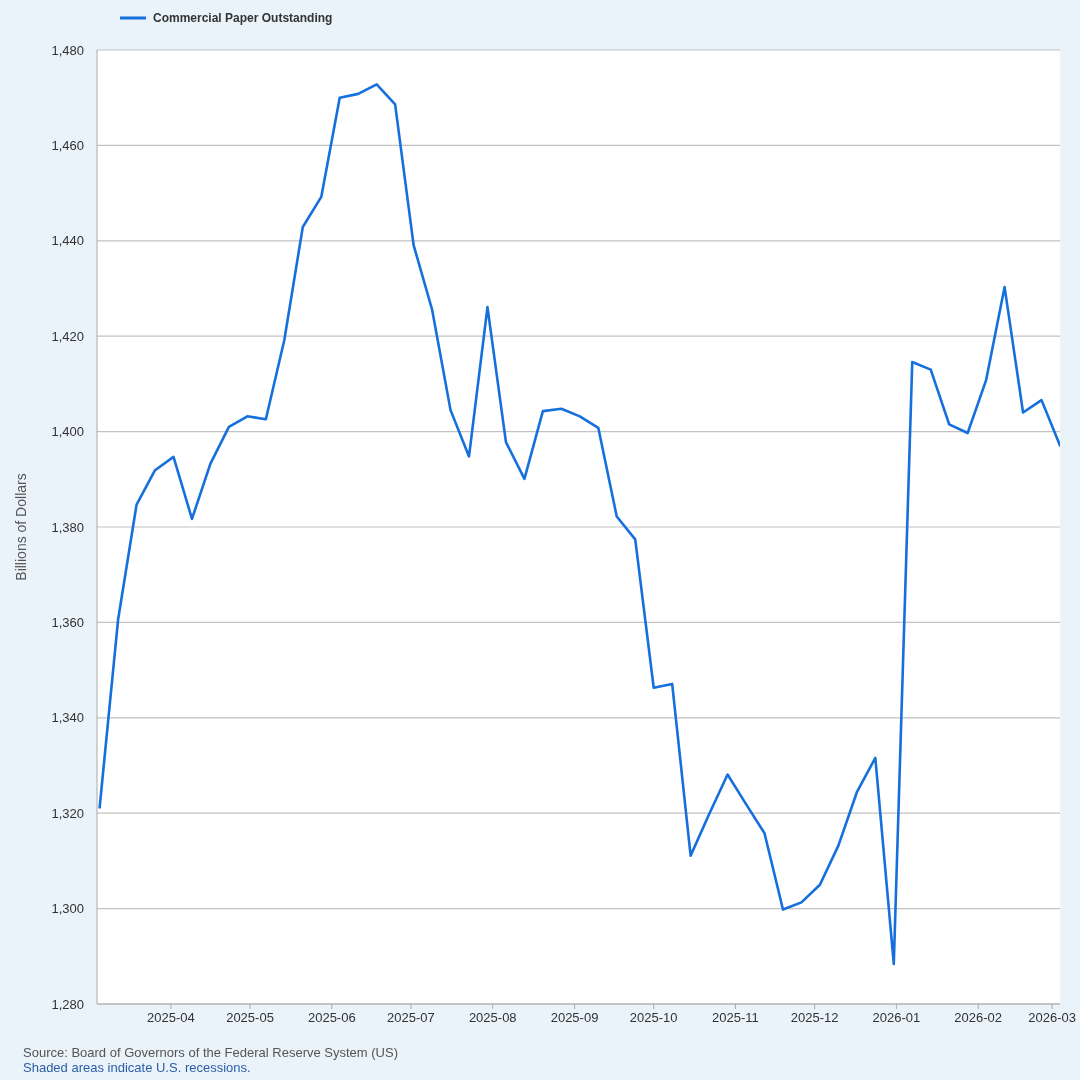 Image resolution: width=1080 pixels, height=1080 pixels. What do you see at coordinates (21, 527) in the screenshot?
I see `y-axis-title: Billions of Dollars` at bounding box center [21, 527].